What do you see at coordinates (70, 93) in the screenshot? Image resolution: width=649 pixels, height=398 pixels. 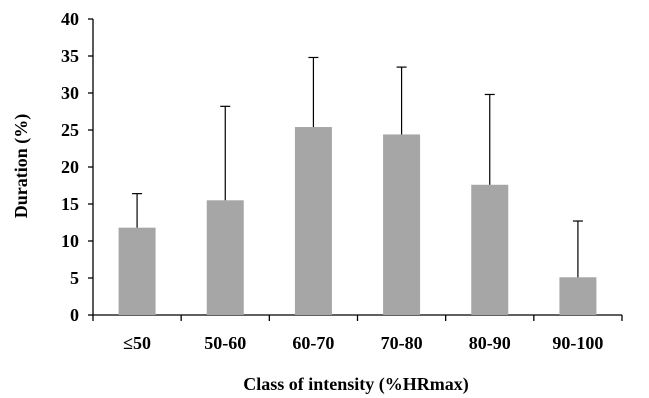 I see `y-tick-label: 30` at bounding box center [70, 93].